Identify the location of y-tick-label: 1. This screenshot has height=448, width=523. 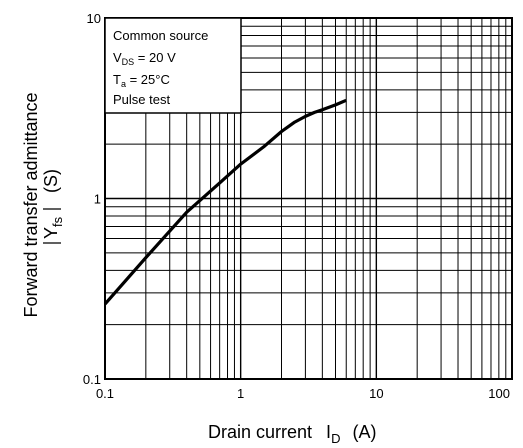
(97, 199).